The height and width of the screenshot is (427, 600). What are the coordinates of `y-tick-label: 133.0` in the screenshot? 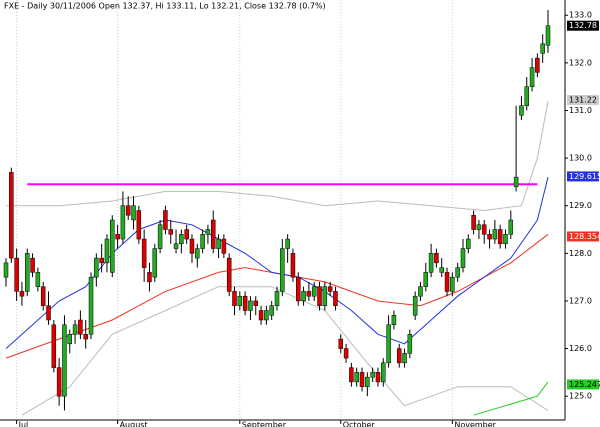 It's located at (580, 15).